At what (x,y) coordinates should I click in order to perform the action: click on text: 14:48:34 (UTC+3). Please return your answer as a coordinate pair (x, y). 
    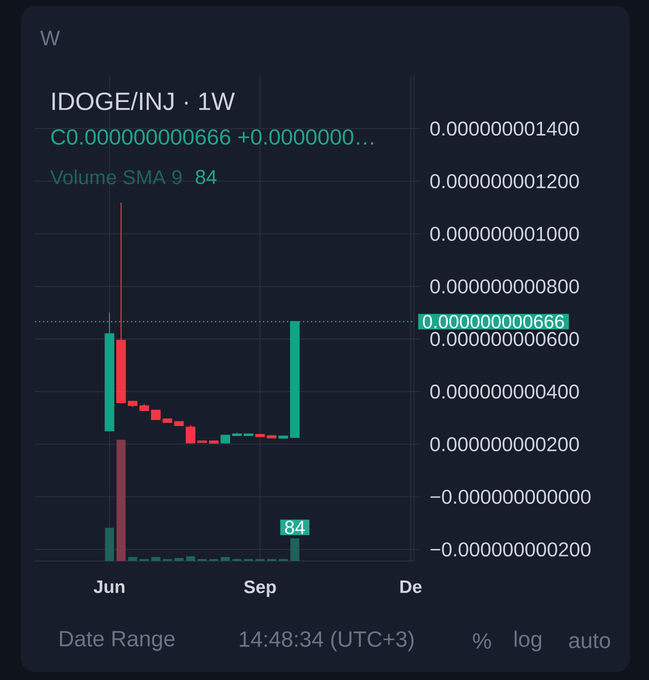
    Looking at the image, I should click on (327, 641).